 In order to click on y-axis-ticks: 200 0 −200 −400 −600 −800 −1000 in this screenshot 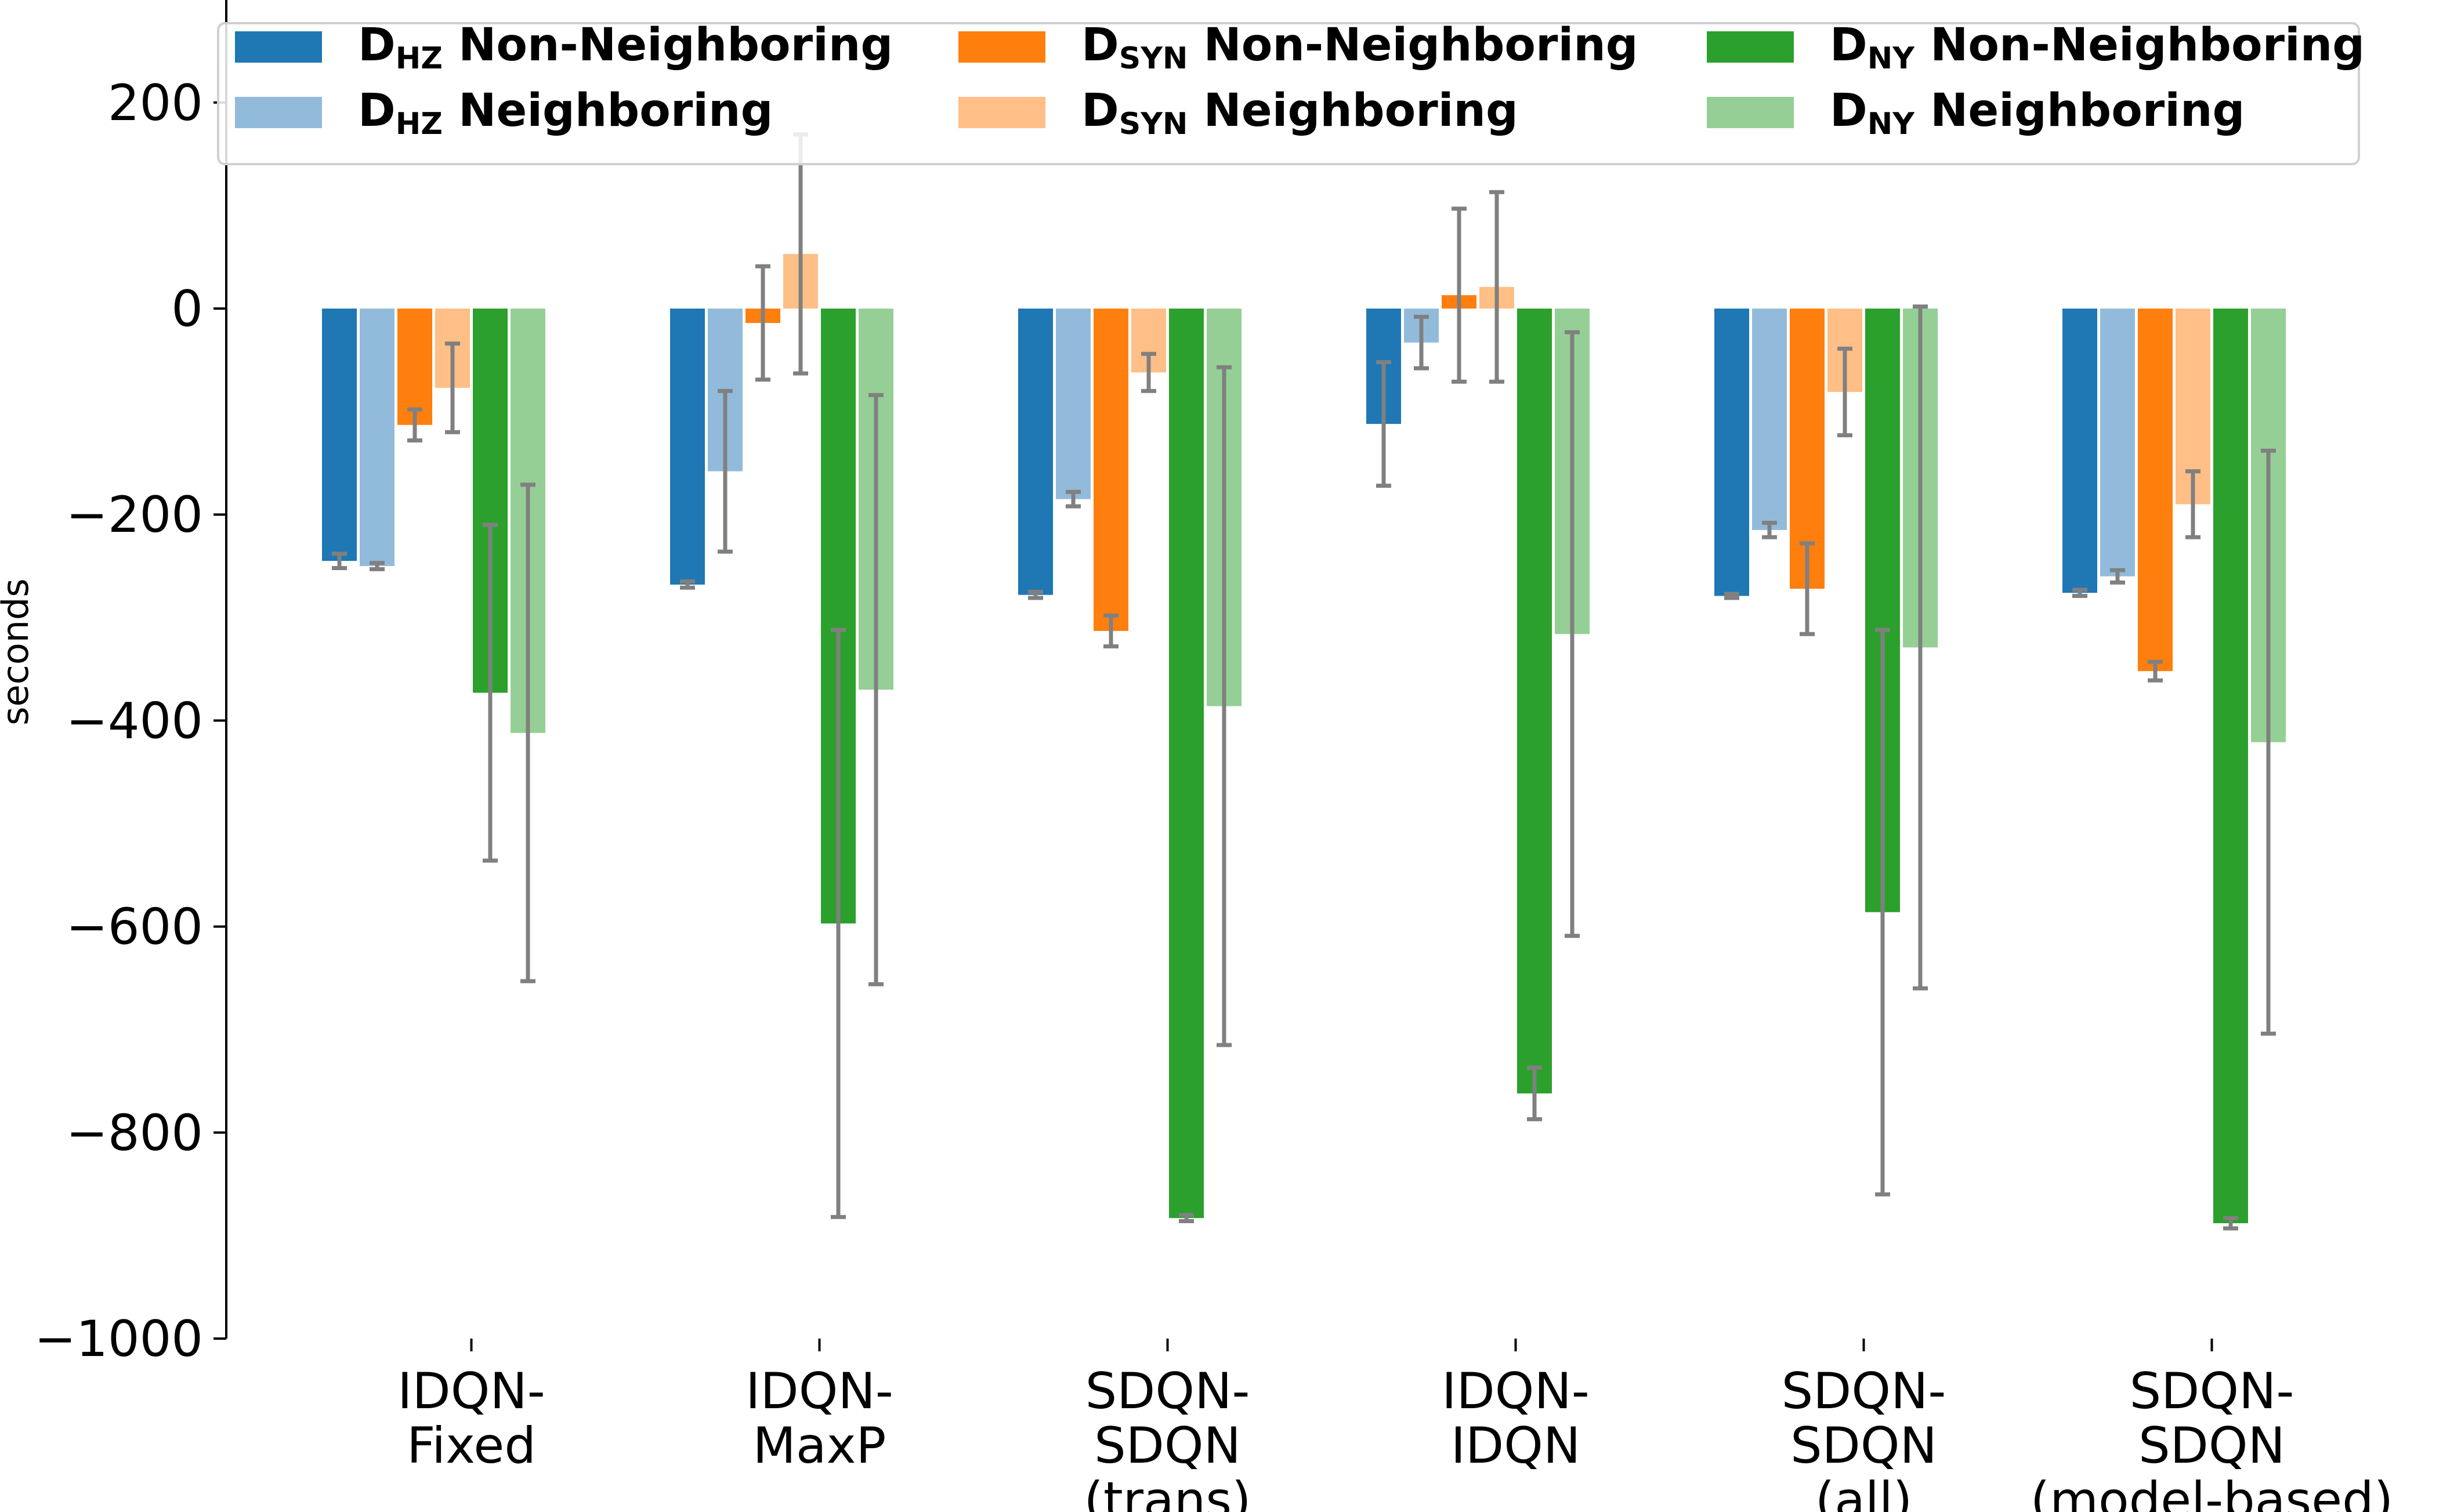, I will do `click(130, 721)`.